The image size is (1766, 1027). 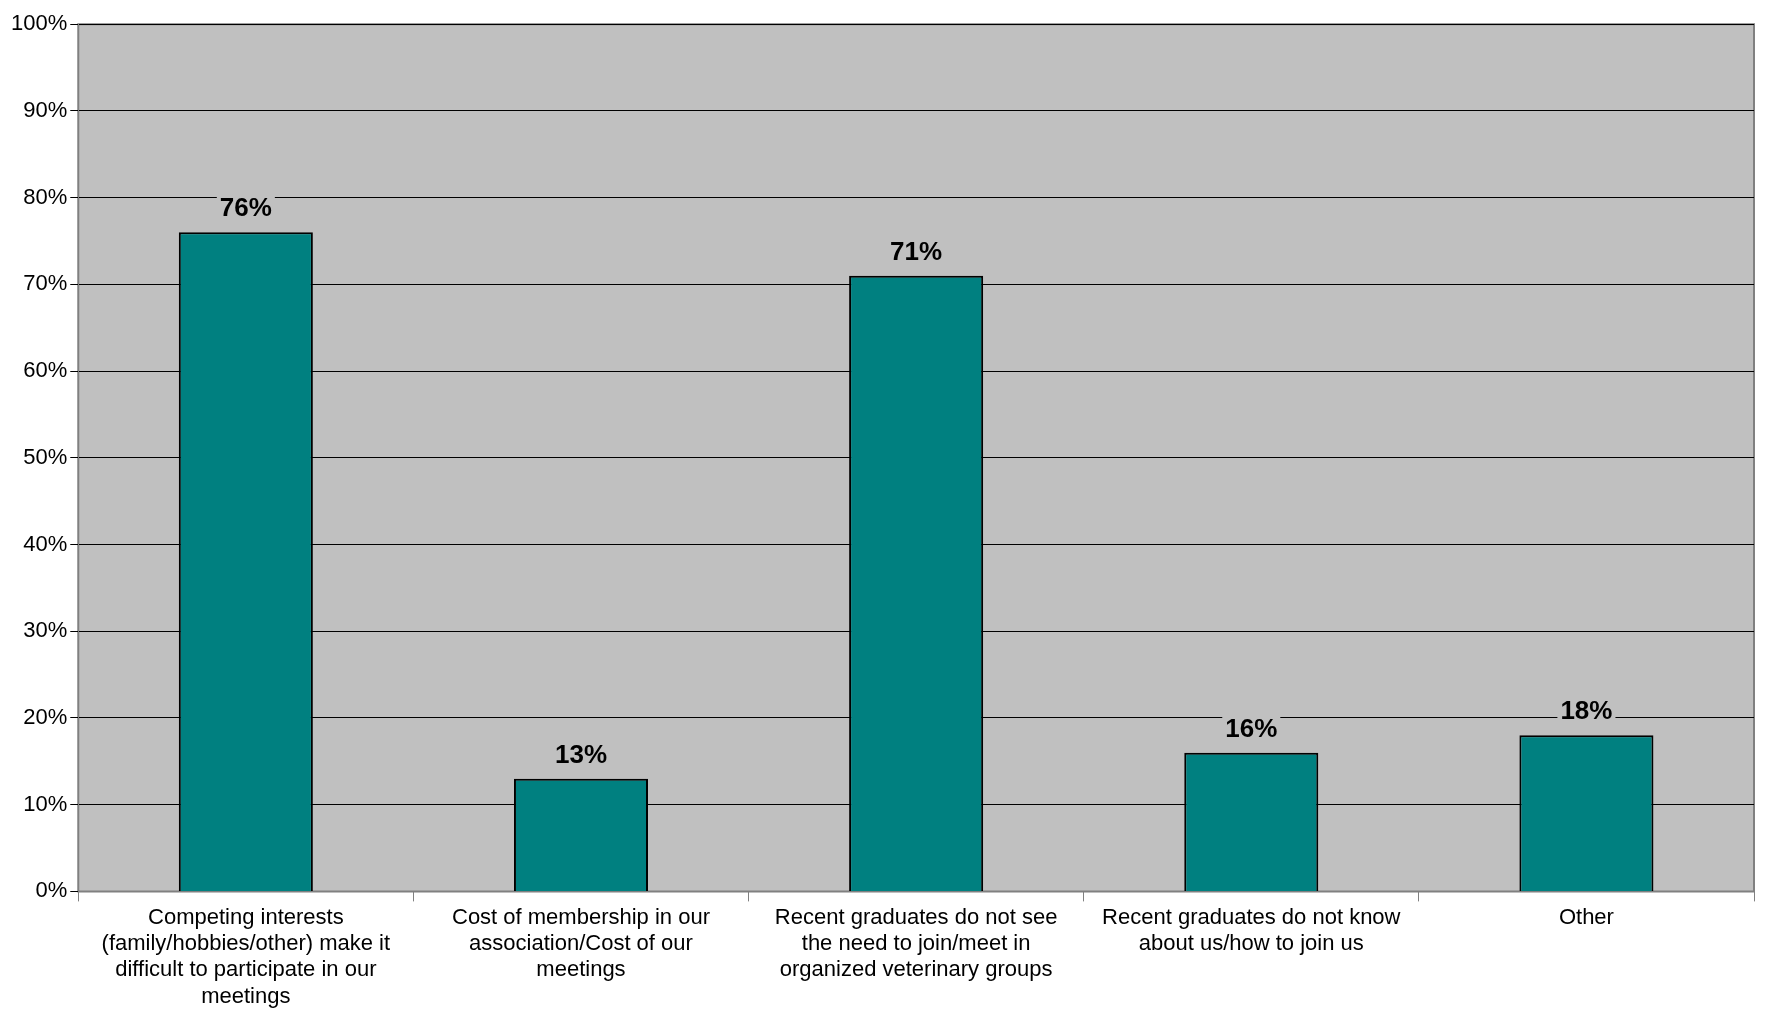 I want to click on x-tick-label: Recent graduates do not know about us/how to join us, so click(x=1251, y=929).